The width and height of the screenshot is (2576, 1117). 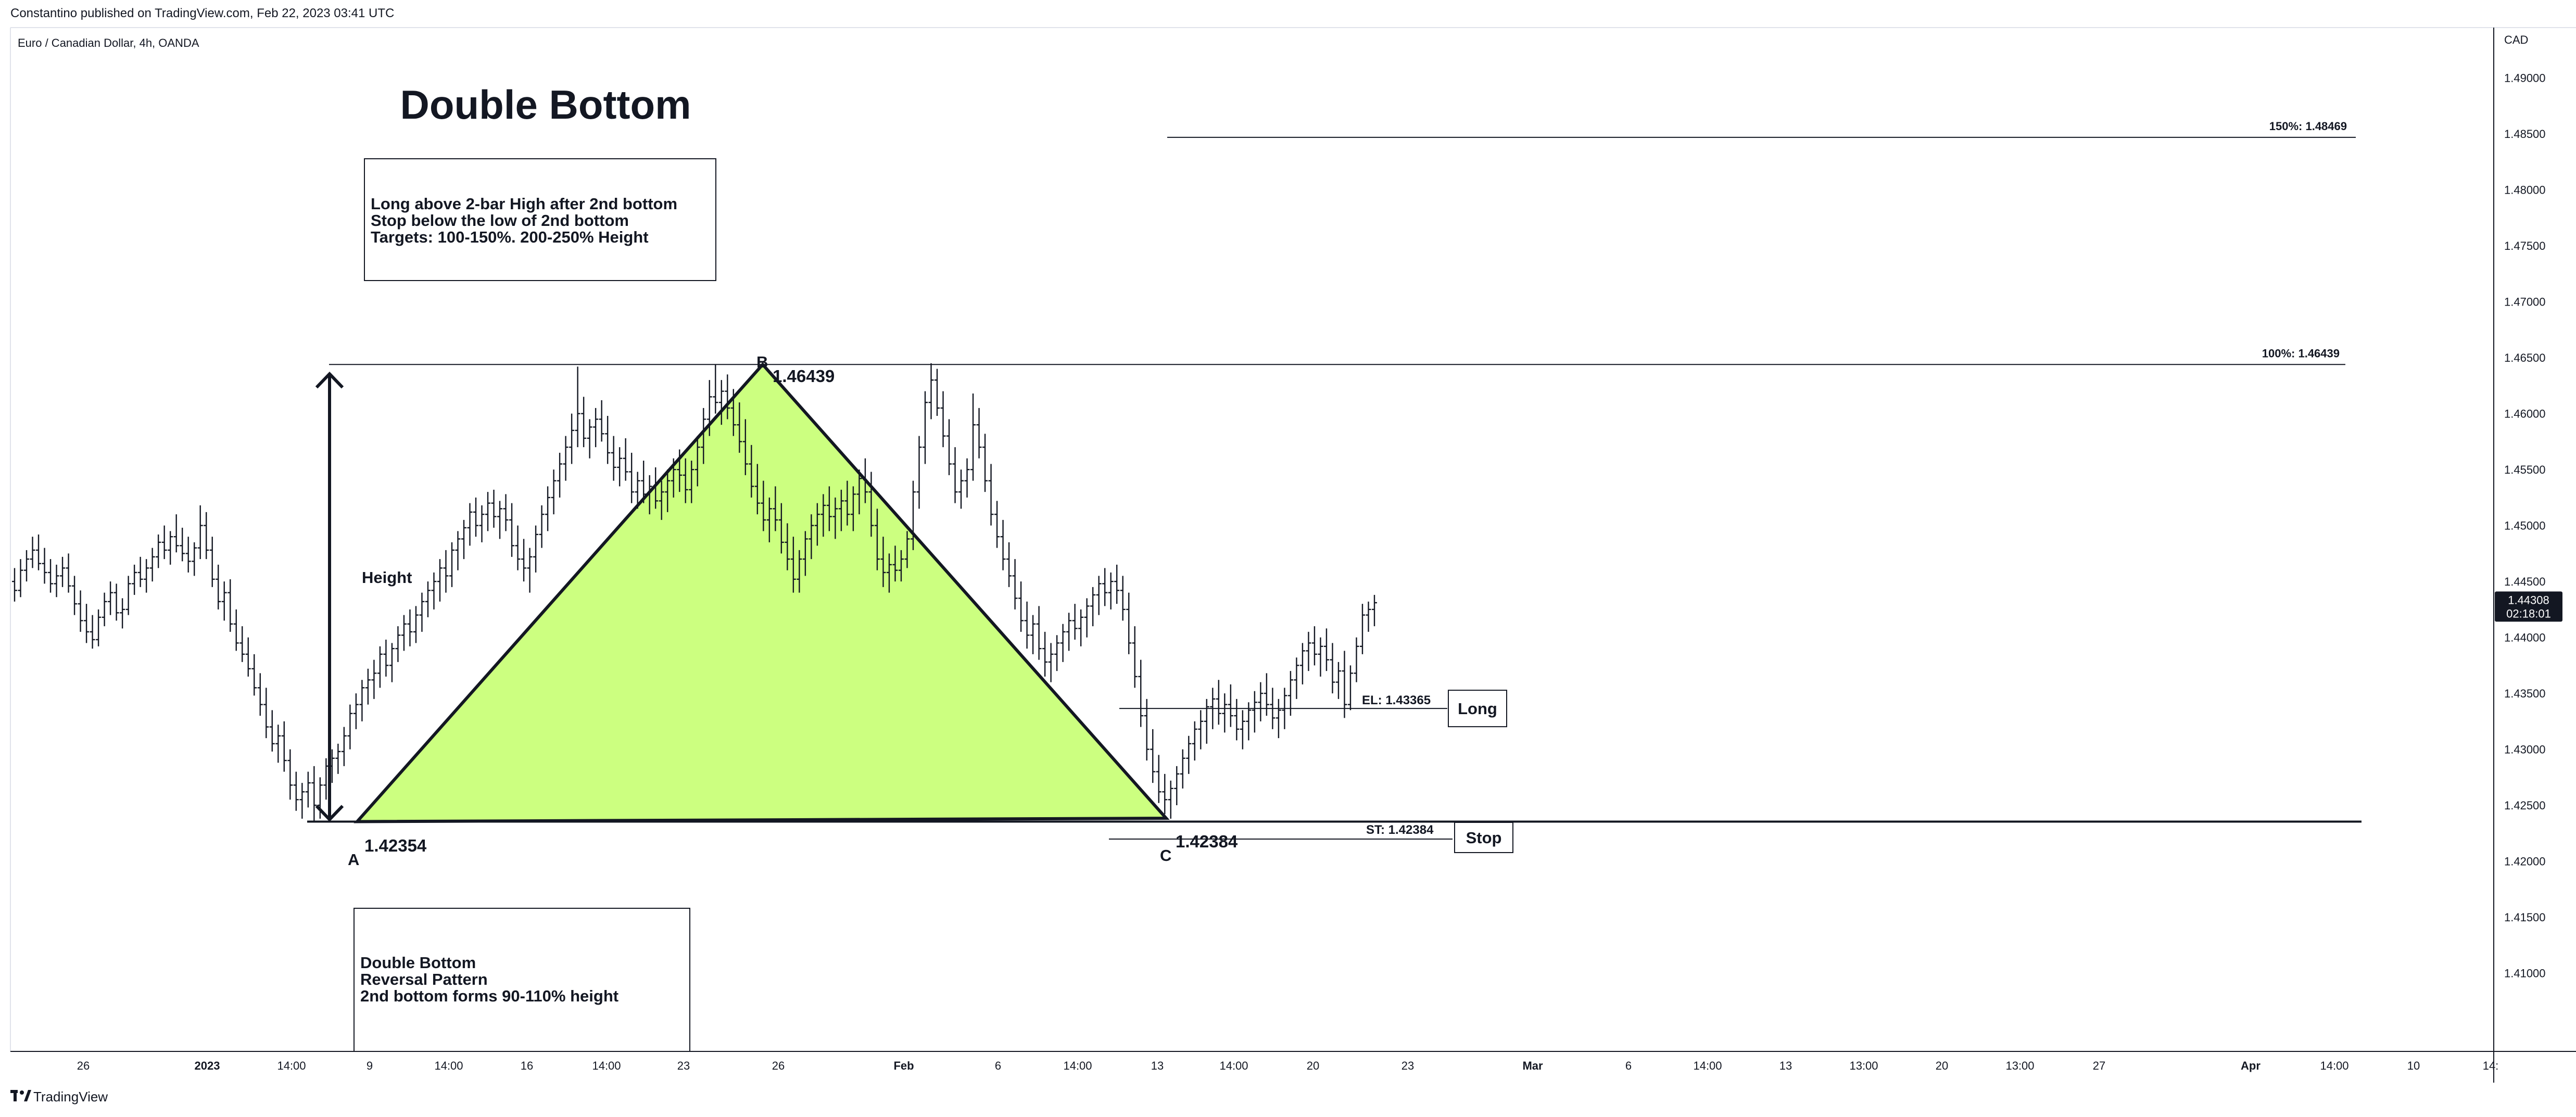 What do you see at coordinates (1233, 1065) in the screenshot?
I see `time-tick-13: 14:00` at bounding box center [1233, 1065].